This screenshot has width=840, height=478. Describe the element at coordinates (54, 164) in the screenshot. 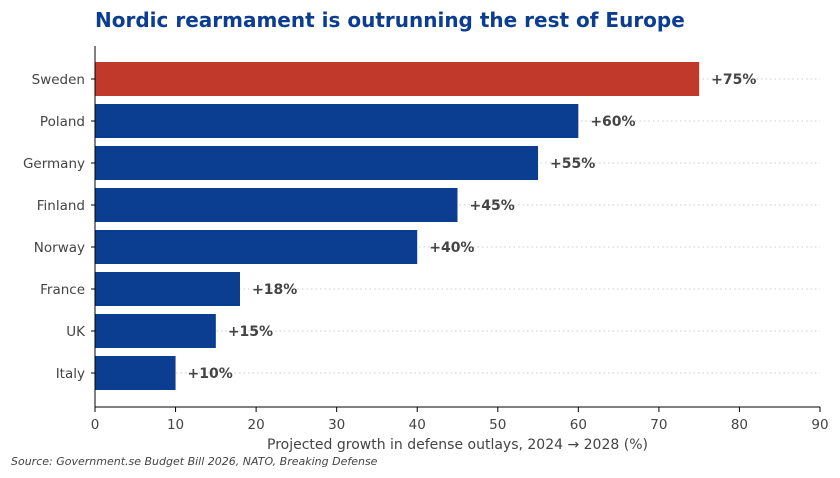

I see `y-tick-label-germany: Germany` at that location.